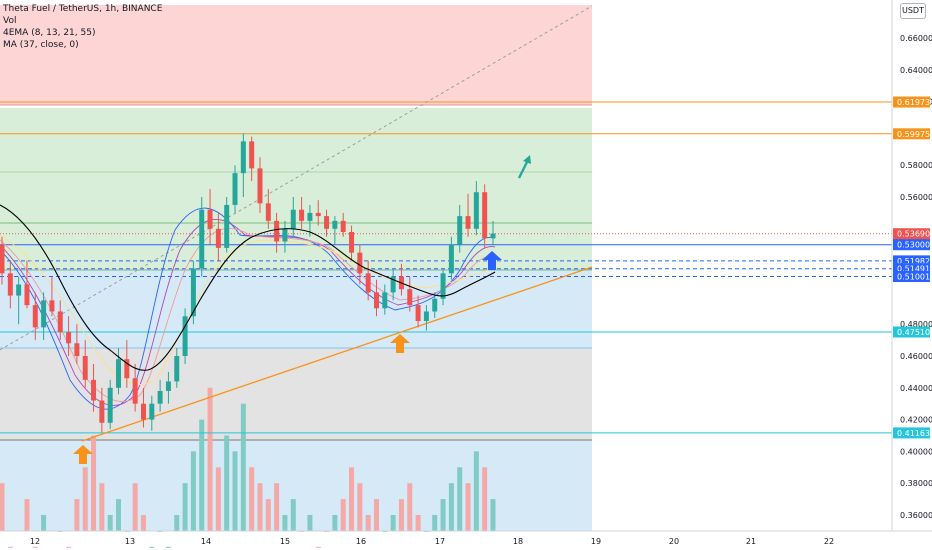 The width and height of the screenshot is (932, 550). Describe the element at coordinates (916, 38) in the screenshot. I see `y-tick-label-0: 0.66000` at that location.